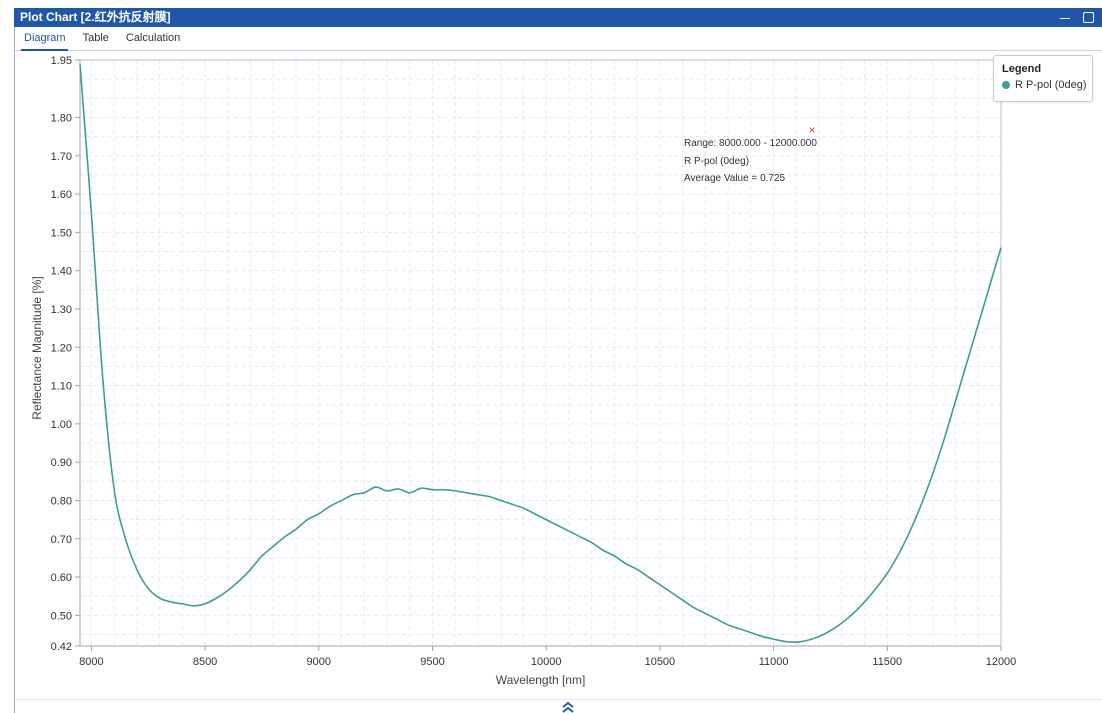 The width and height of the screenshot is (1102, 713). I want to click on x-tick-label: 10000, so click(546, 662).